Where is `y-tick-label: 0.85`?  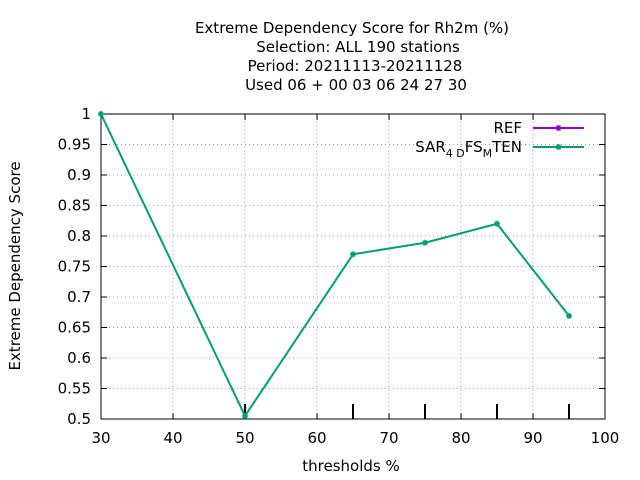 y-tick-label: 0.85 is located at coordinates (74, 206).